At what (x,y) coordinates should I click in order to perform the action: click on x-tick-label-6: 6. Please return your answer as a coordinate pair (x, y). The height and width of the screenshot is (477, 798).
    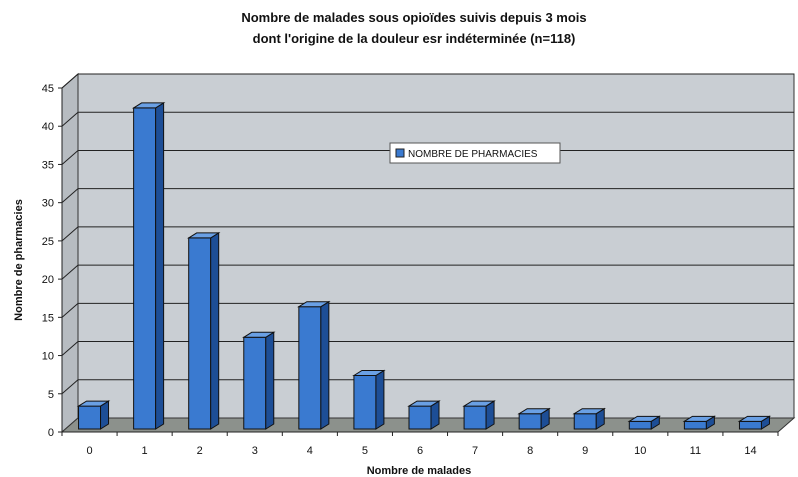
    Looking at the image, I should click on (420, 451).